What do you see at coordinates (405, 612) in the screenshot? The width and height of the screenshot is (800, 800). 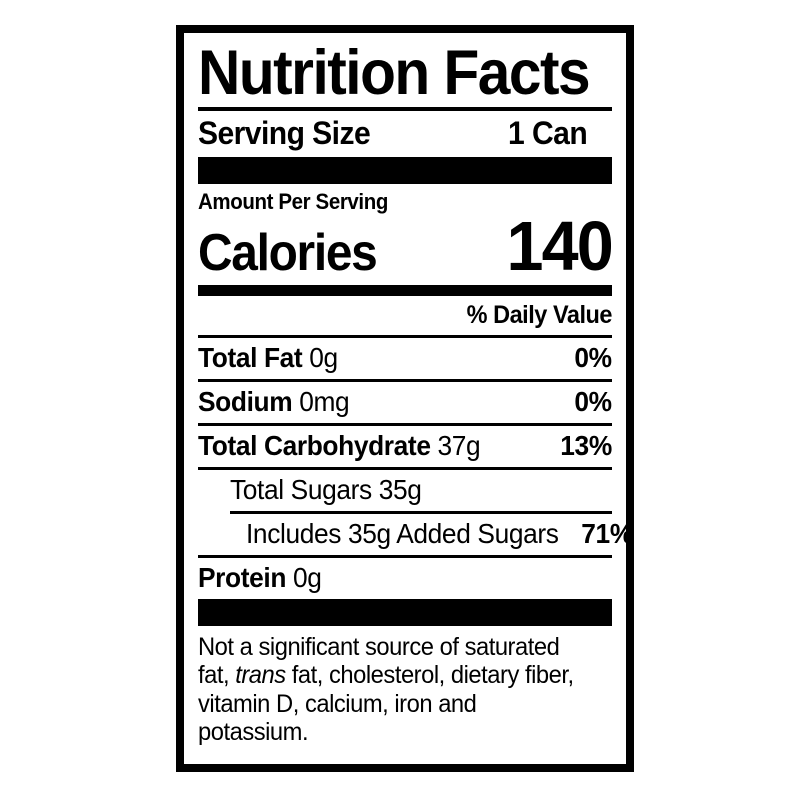 I see `separator-bar-footnote` at bounding box center [405, 612].